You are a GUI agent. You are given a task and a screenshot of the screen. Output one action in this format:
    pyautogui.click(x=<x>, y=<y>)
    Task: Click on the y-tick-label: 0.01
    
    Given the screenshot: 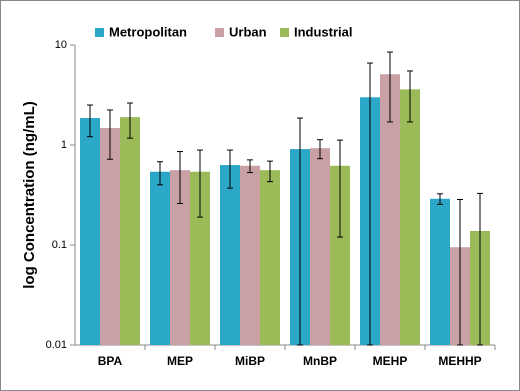 What is the action you would take?
    pyautogui.click(x=56, y=345)
    